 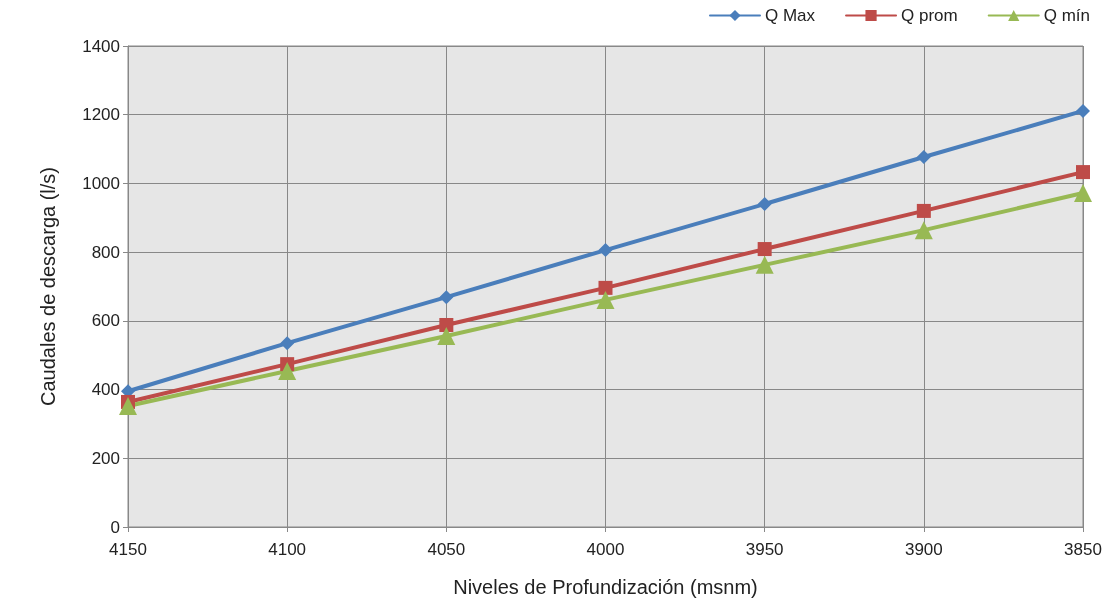 What do you see at coordinates (790, 15) in the screenshot?
I see `legend-label: Q Max` at bounding box center [790, 15].